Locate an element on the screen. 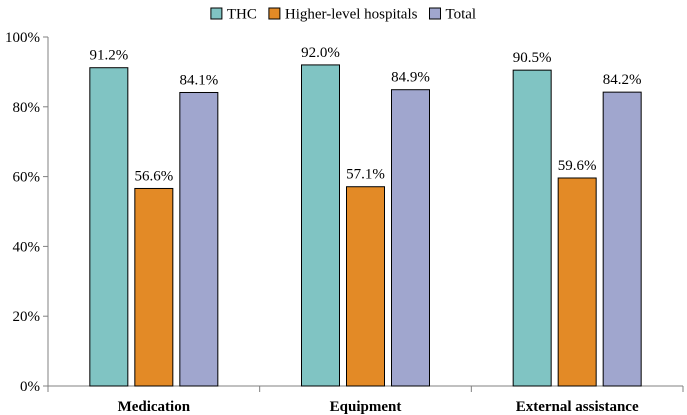 This screenshot has height=415, width=687. legend-swatch-thc is located at coordinates (216, 13).